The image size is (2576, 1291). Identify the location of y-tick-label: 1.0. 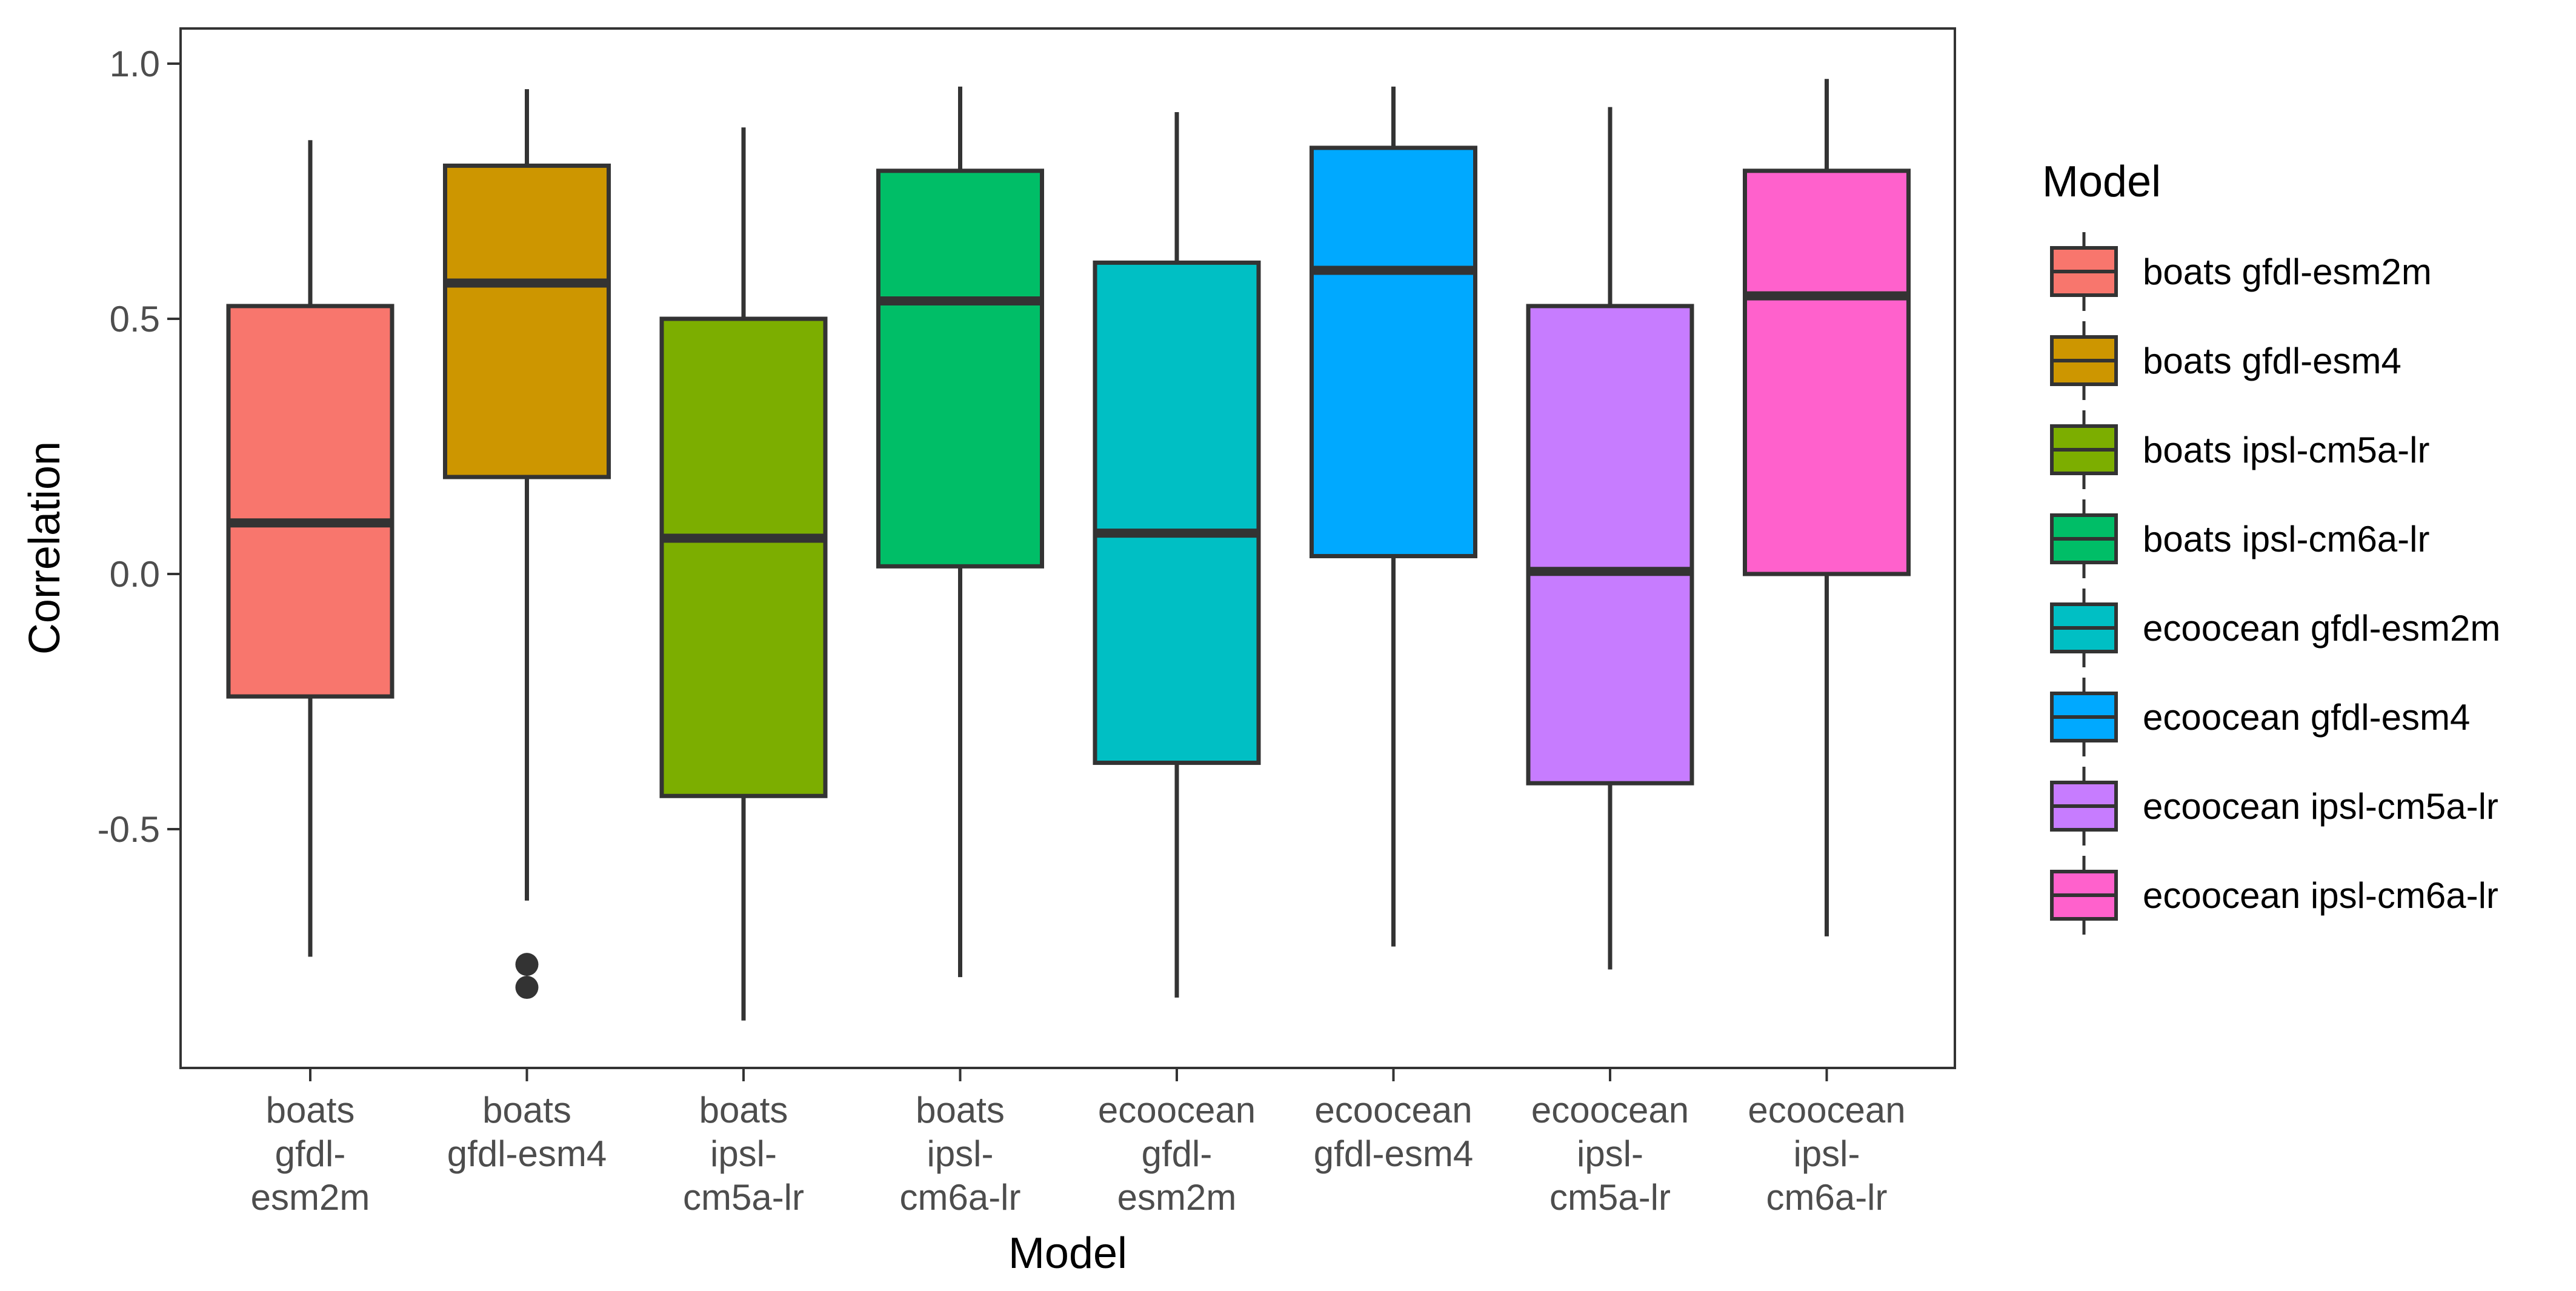
(135, 64).